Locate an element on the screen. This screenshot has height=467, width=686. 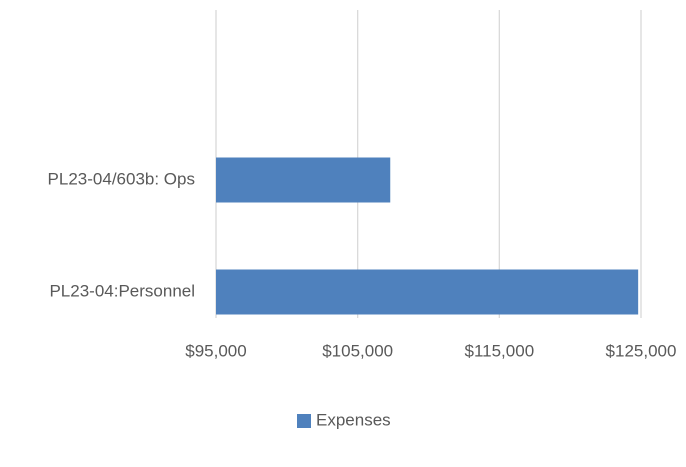
y-tick-label: PL23-04:Personnel is located at coordinates (122, 290).